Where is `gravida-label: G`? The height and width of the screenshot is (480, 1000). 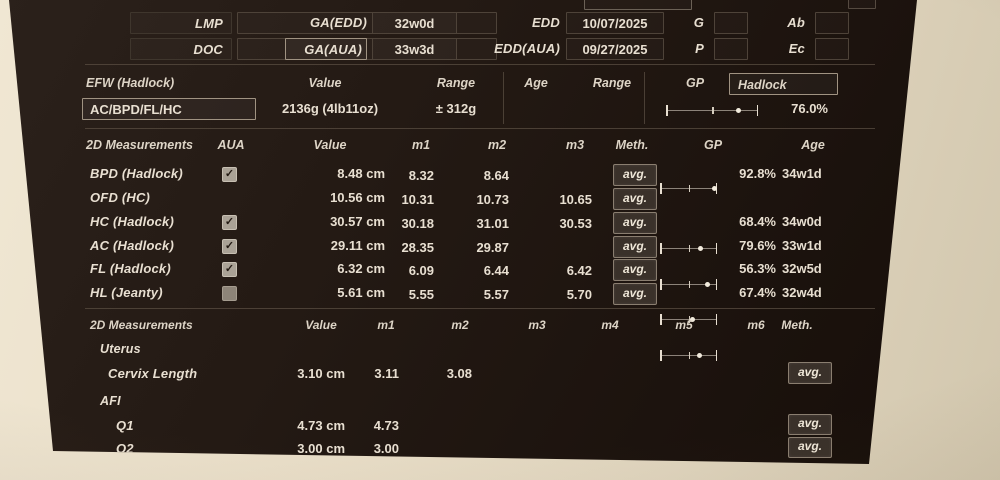 gravida-label: G is located at coordinates (698, 22).